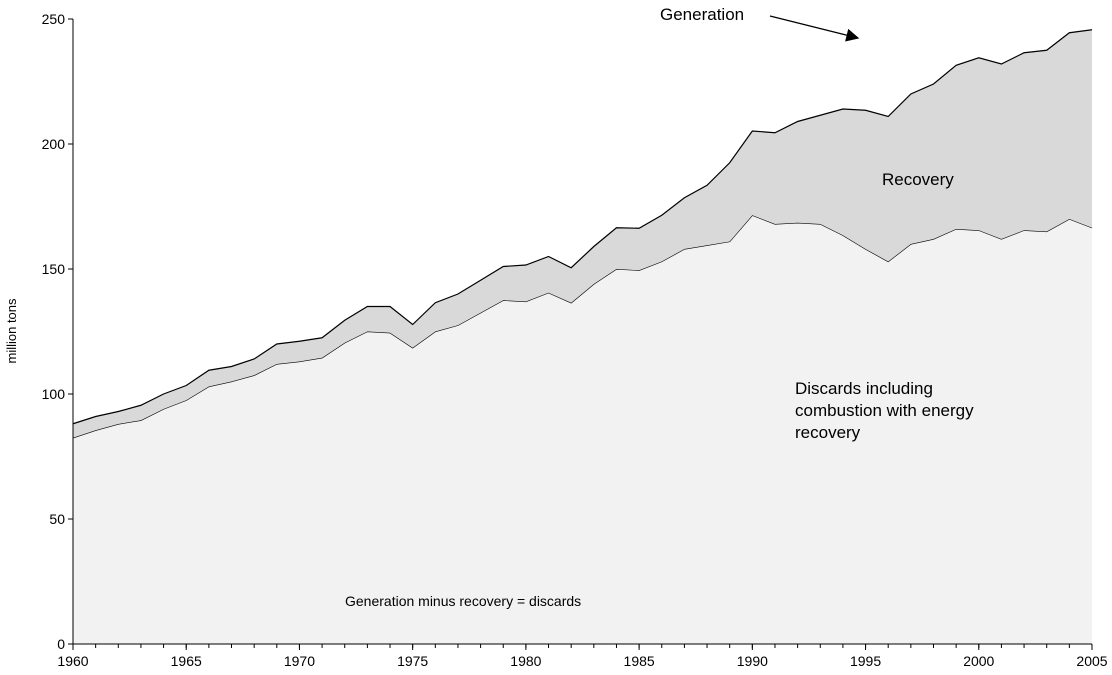  What do you see at coordinates (752, 661) in the screenshot?
I see `x-tick-label: 1990` at bounding box center [752, 661].